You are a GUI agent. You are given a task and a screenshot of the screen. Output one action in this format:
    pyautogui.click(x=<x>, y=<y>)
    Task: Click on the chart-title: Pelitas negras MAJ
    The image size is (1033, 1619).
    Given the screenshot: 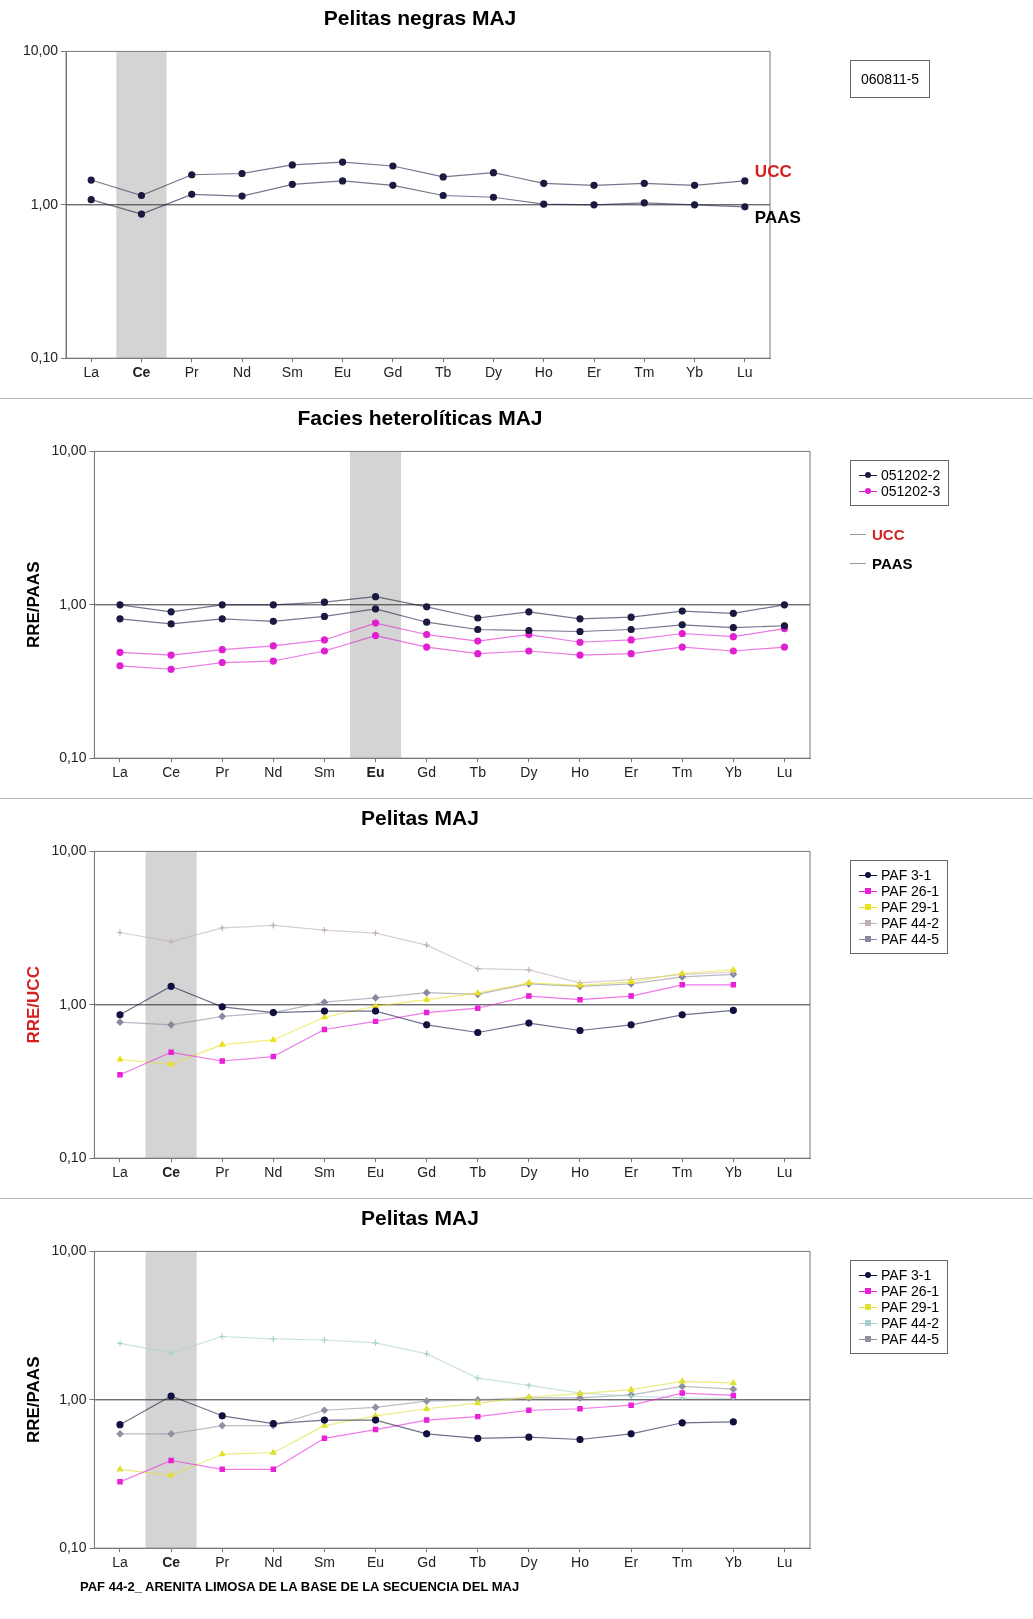 What is the action you would take?
    pyautogui.click(x=420, y=18)
    